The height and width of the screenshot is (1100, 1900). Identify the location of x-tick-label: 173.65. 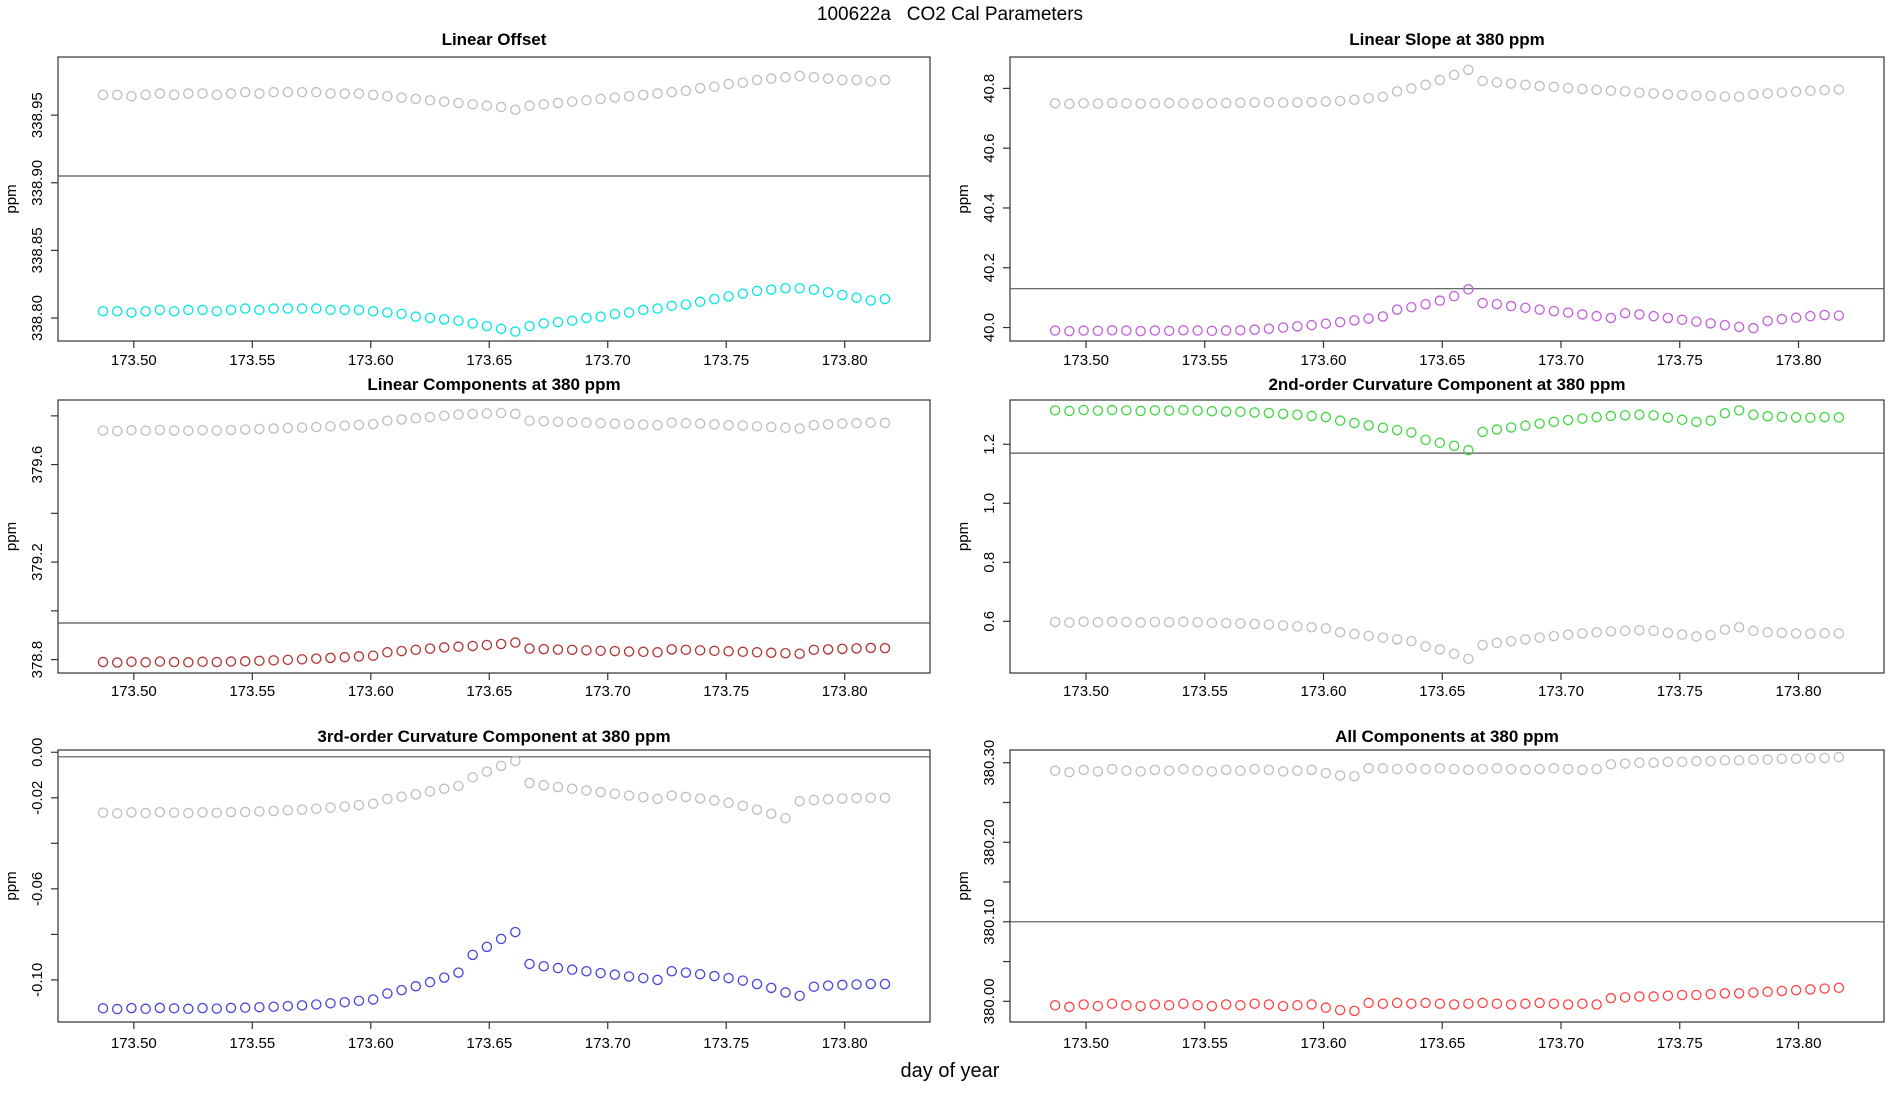
(489, 691).